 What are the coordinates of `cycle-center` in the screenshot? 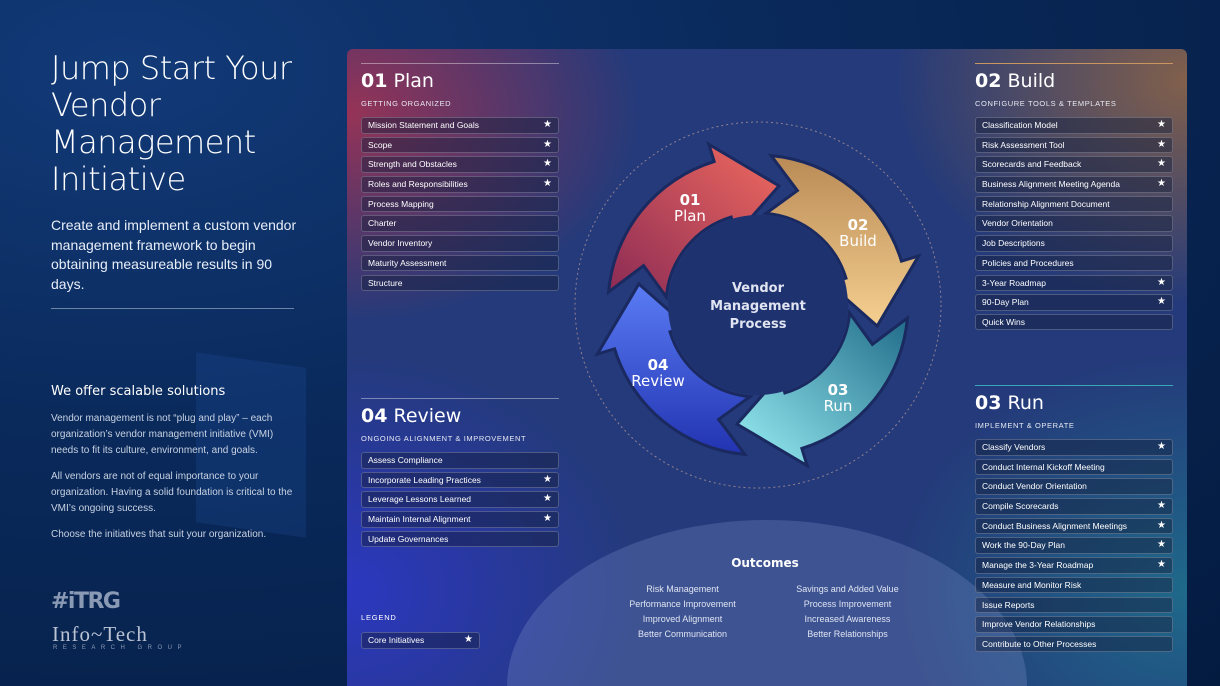 It's located at (758, 305).